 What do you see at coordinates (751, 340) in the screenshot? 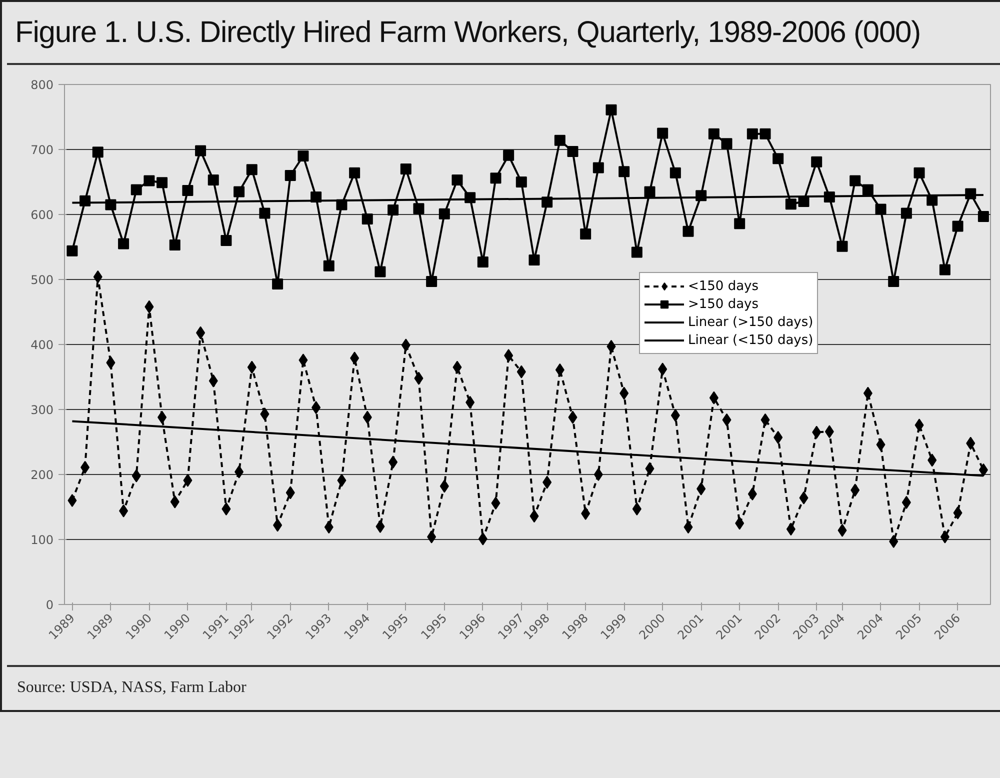
I see `legend-label: Linear (<150 days)` at bounding box center [751, 340].